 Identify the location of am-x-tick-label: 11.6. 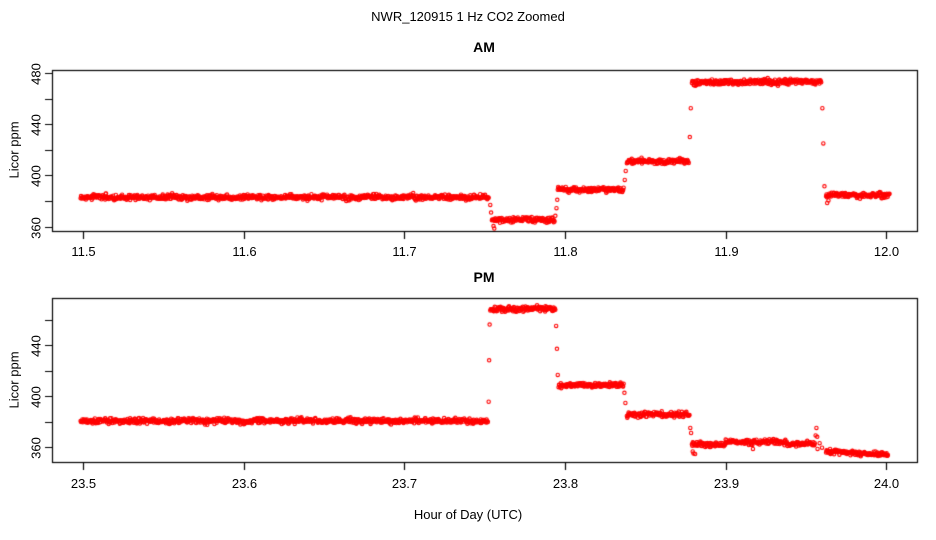
(244, 251).